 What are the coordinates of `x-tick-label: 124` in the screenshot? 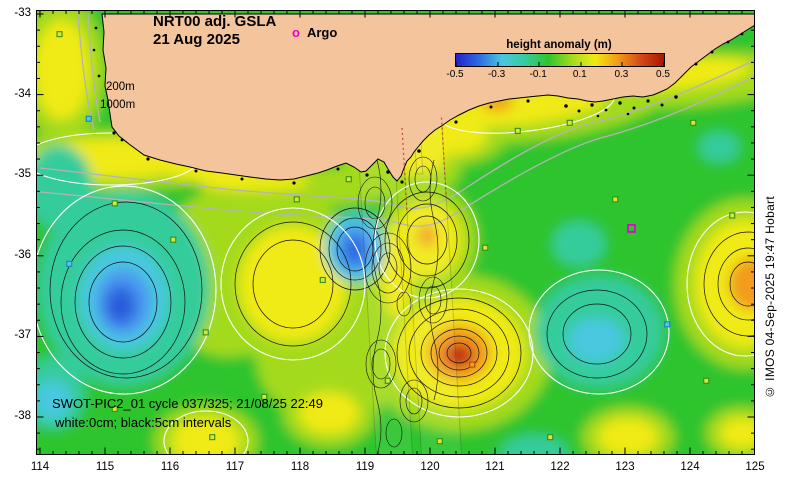 It's located at (690, 467).